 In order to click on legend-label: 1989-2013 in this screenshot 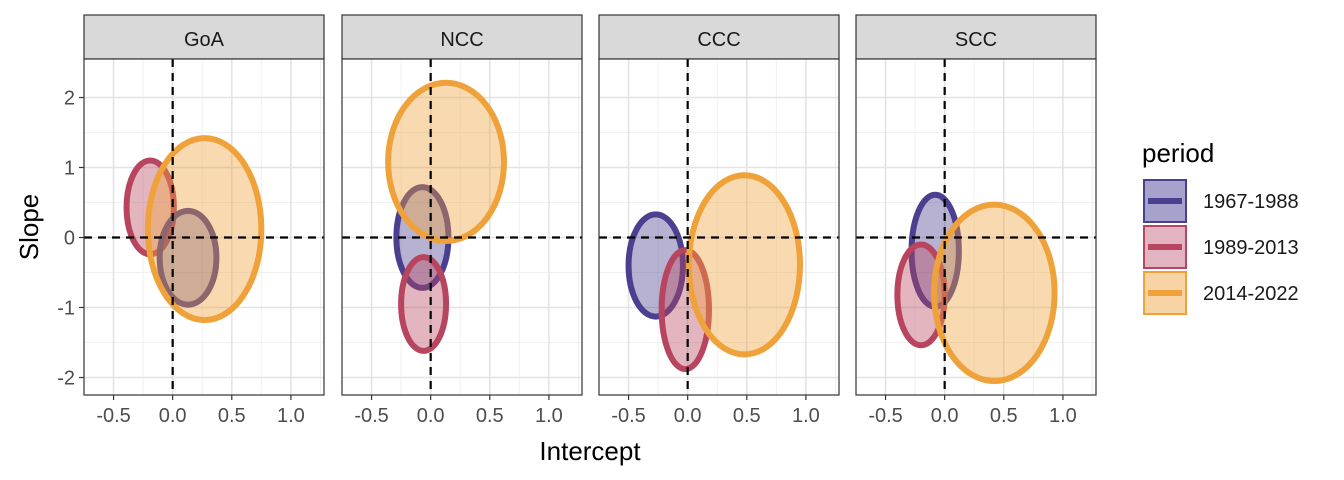, I will do `click(1251, 248)`.